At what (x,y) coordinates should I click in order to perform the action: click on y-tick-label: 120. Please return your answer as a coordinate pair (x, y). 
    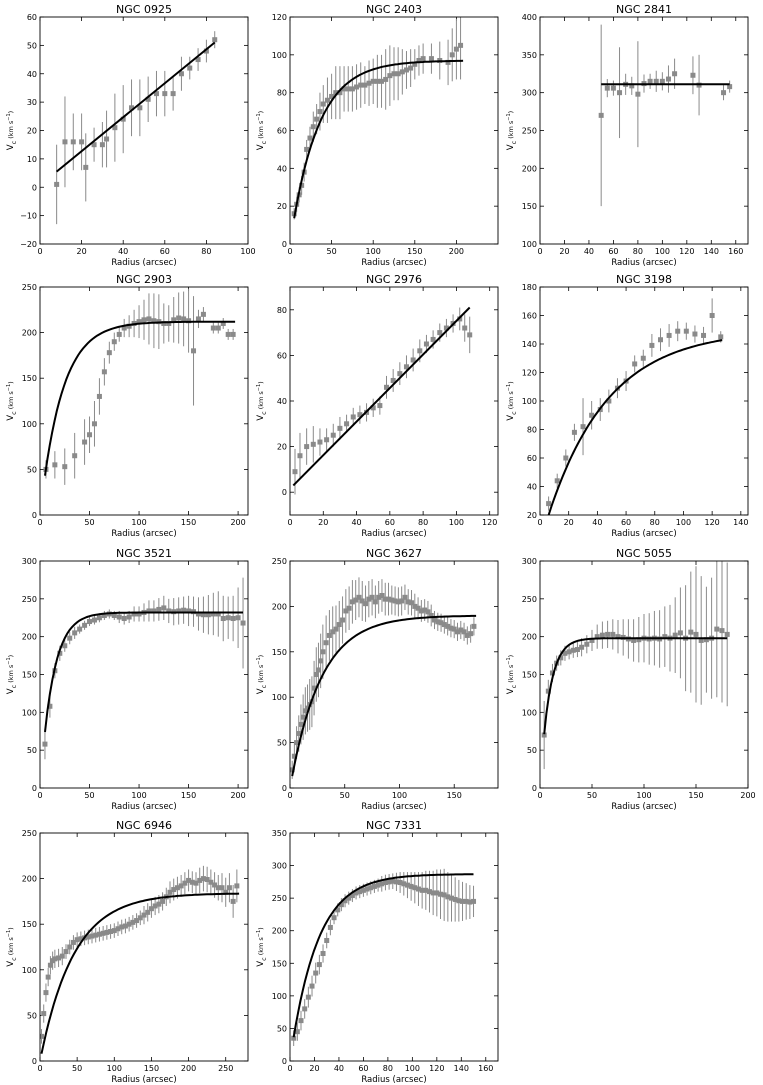
    Looking at the image, I should click on (279, 17).